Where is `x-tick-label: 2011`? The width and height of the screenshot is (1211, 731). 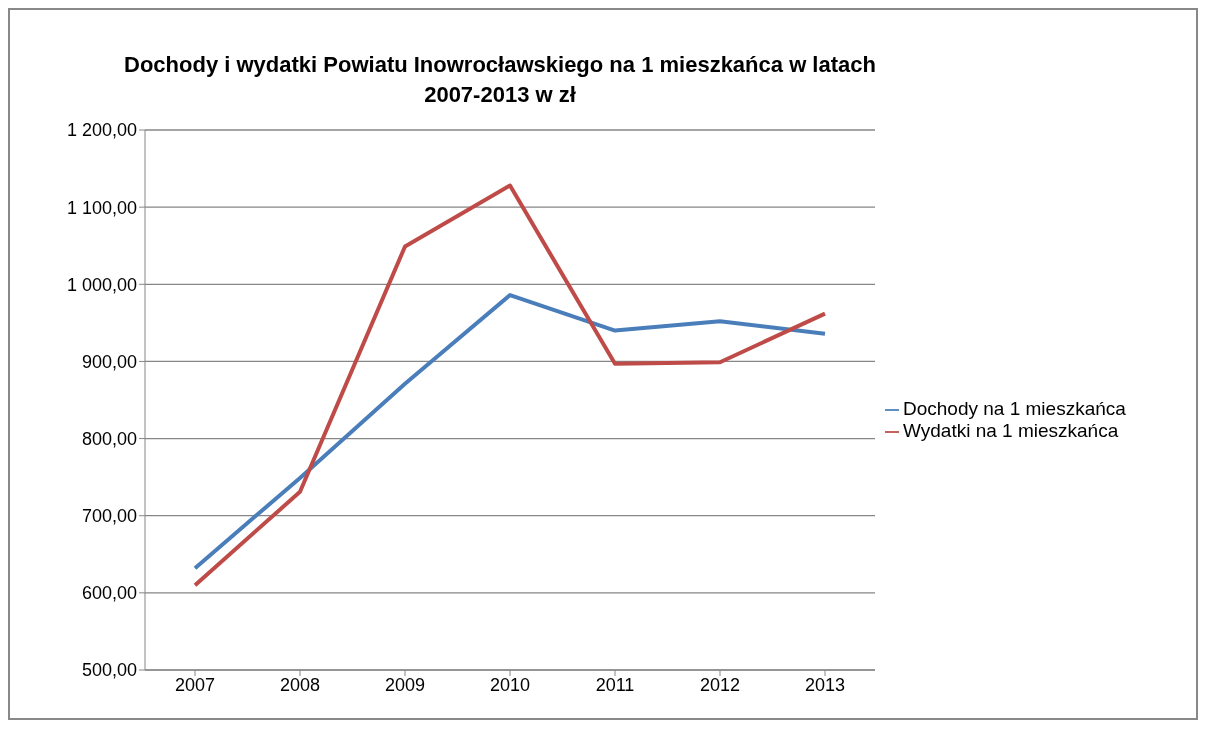
x-tick-label: 2011 is located at coordinates (615, 684).